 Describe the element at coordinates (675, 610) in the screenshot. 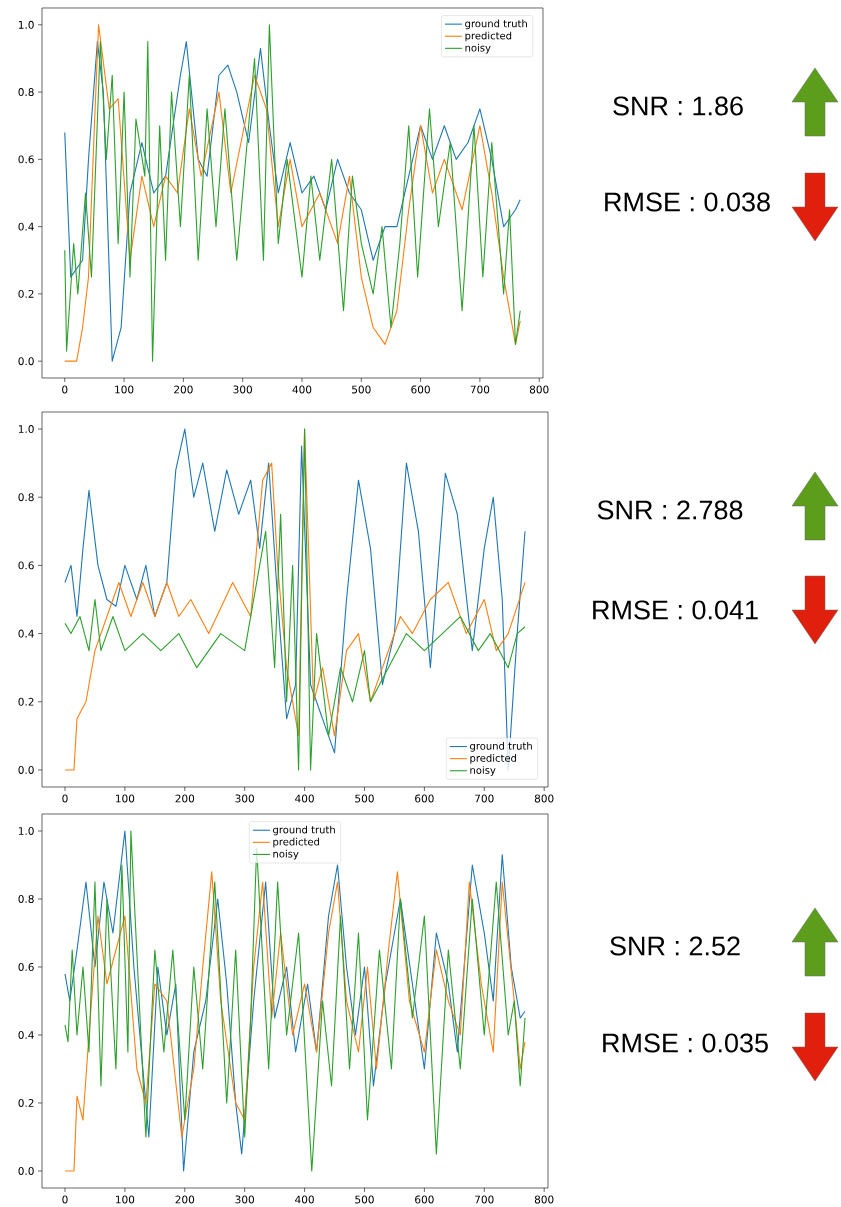

I see `text: RMSE : 0.041` at that location.